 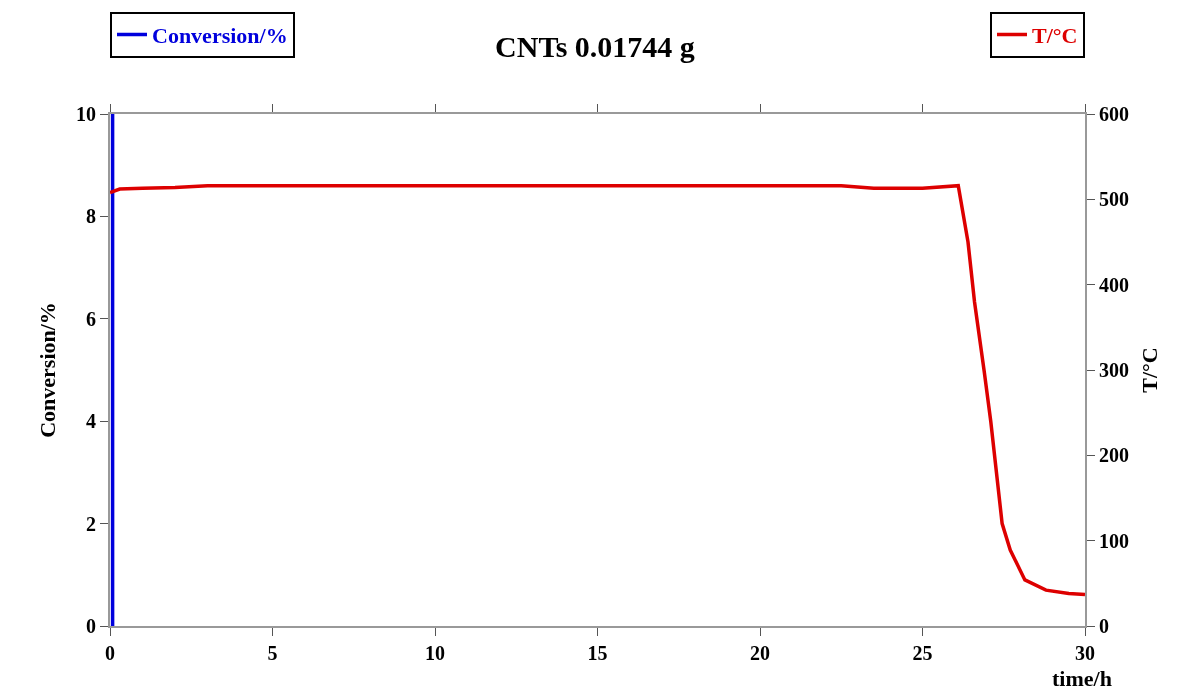 I want to click on y2-tick-label: 600, so click(x=1114, y=114).